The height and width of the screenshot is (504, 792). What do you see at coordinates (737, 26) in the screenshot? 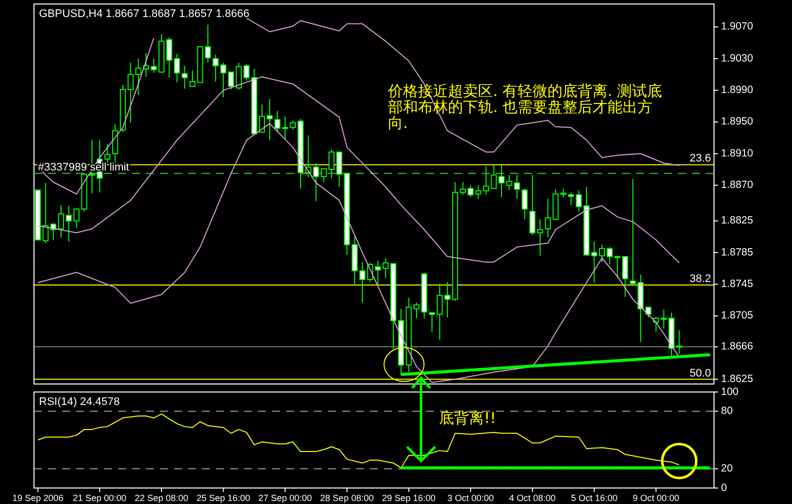
I see `y-tick-label: 1.9070` at bounding box center [737, 26].